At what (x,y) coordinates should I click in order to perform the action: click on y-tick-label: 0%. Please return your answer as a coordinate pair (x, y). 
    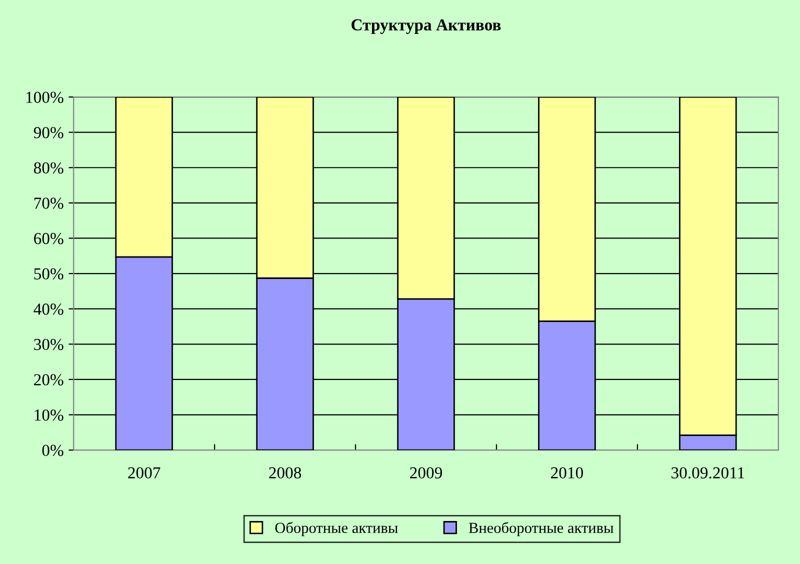
    Looking at the image, I should click on (53, 450).